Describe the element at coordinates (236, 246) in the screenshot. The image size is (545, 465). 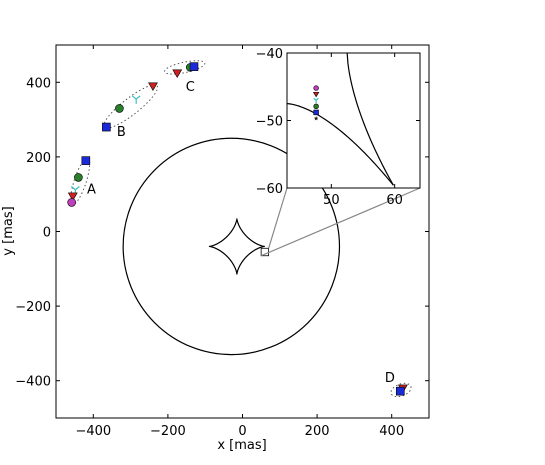
I see `caustic-curve` at that location.